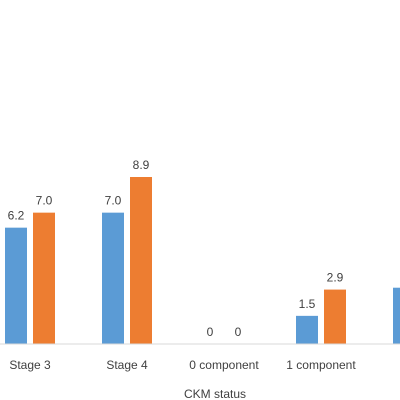  Describe the element at coordinates (30, 365) in the screenshot. I see `category-label: Stage 3` at that location.